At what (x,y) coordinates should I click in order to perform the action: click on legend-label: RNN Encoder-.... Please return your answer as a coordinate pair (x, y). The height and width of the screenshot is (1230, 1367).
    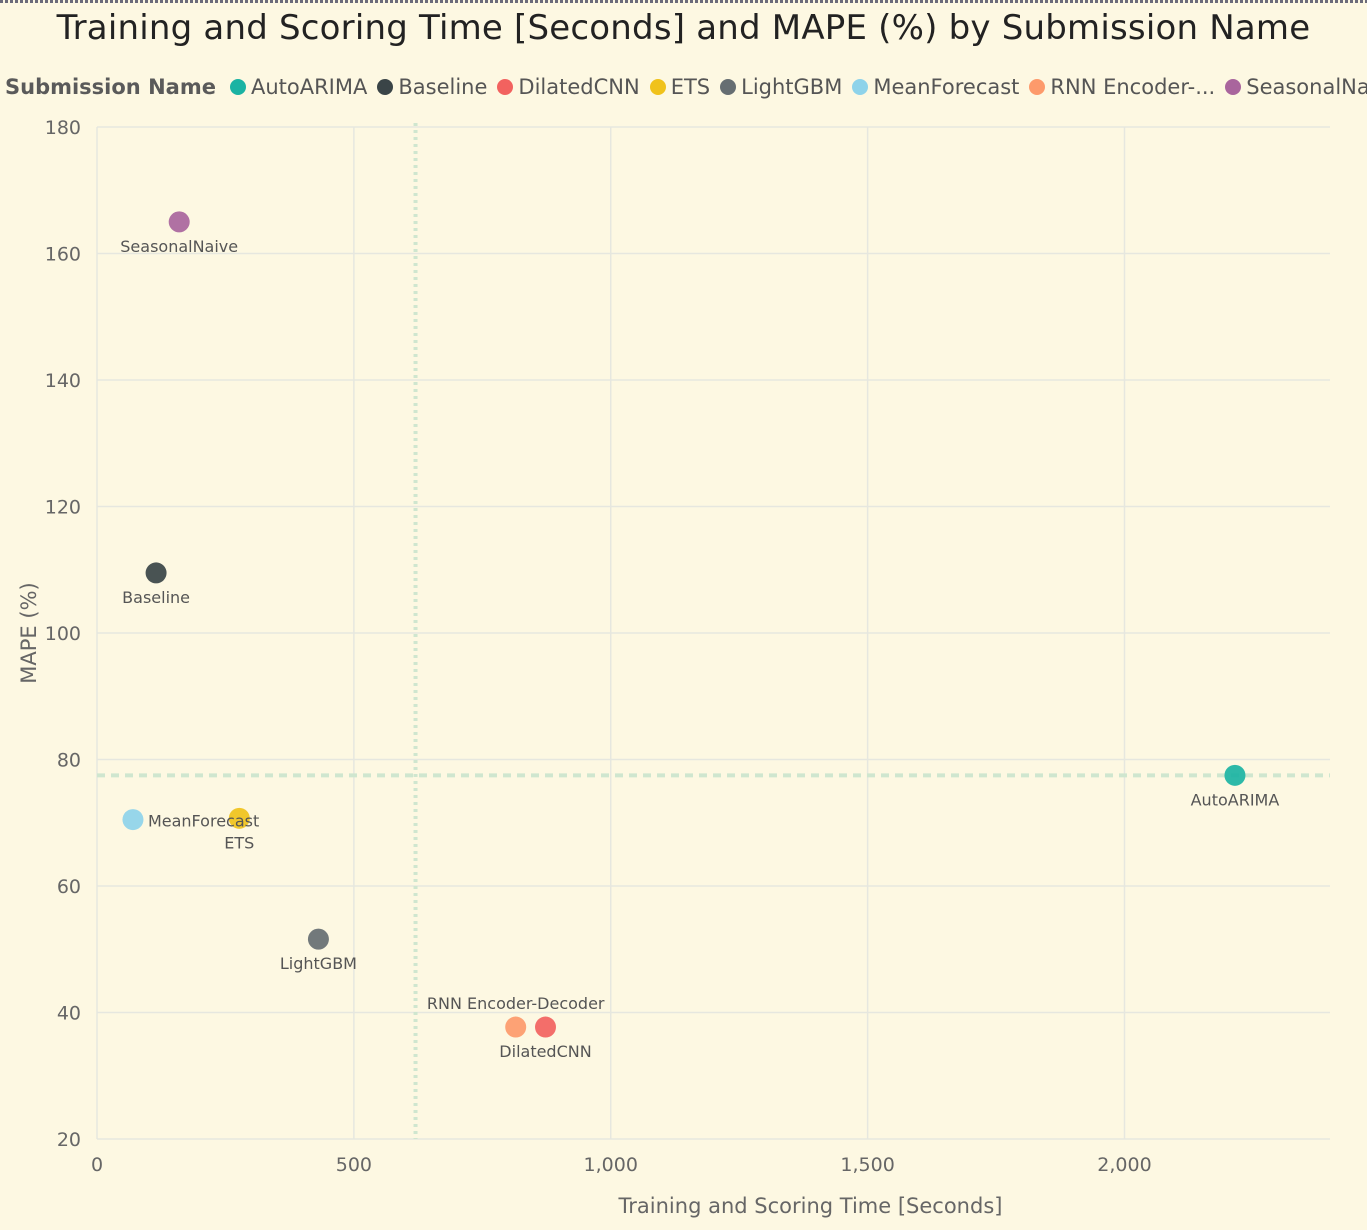
    Looking at the image, I should click on (1133, 87).